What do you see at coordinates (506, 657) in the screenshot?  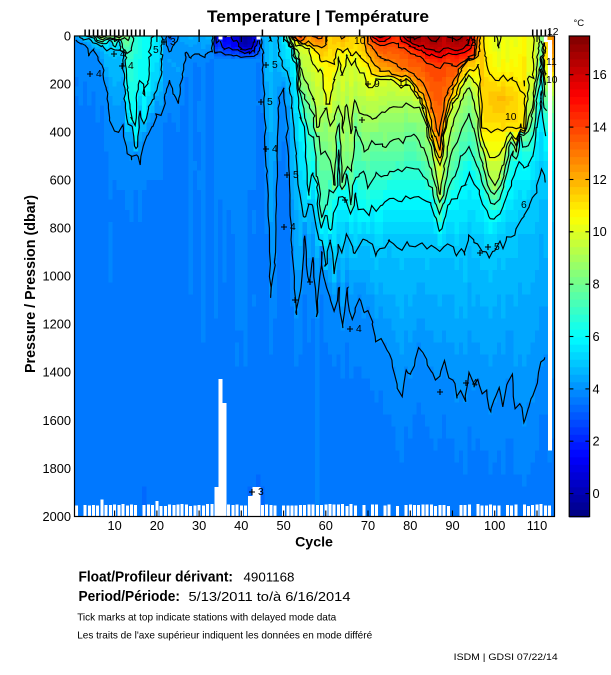 I see `svg-text: ISDM | GDSI 07/22/14` at bounding box center [506, 657].